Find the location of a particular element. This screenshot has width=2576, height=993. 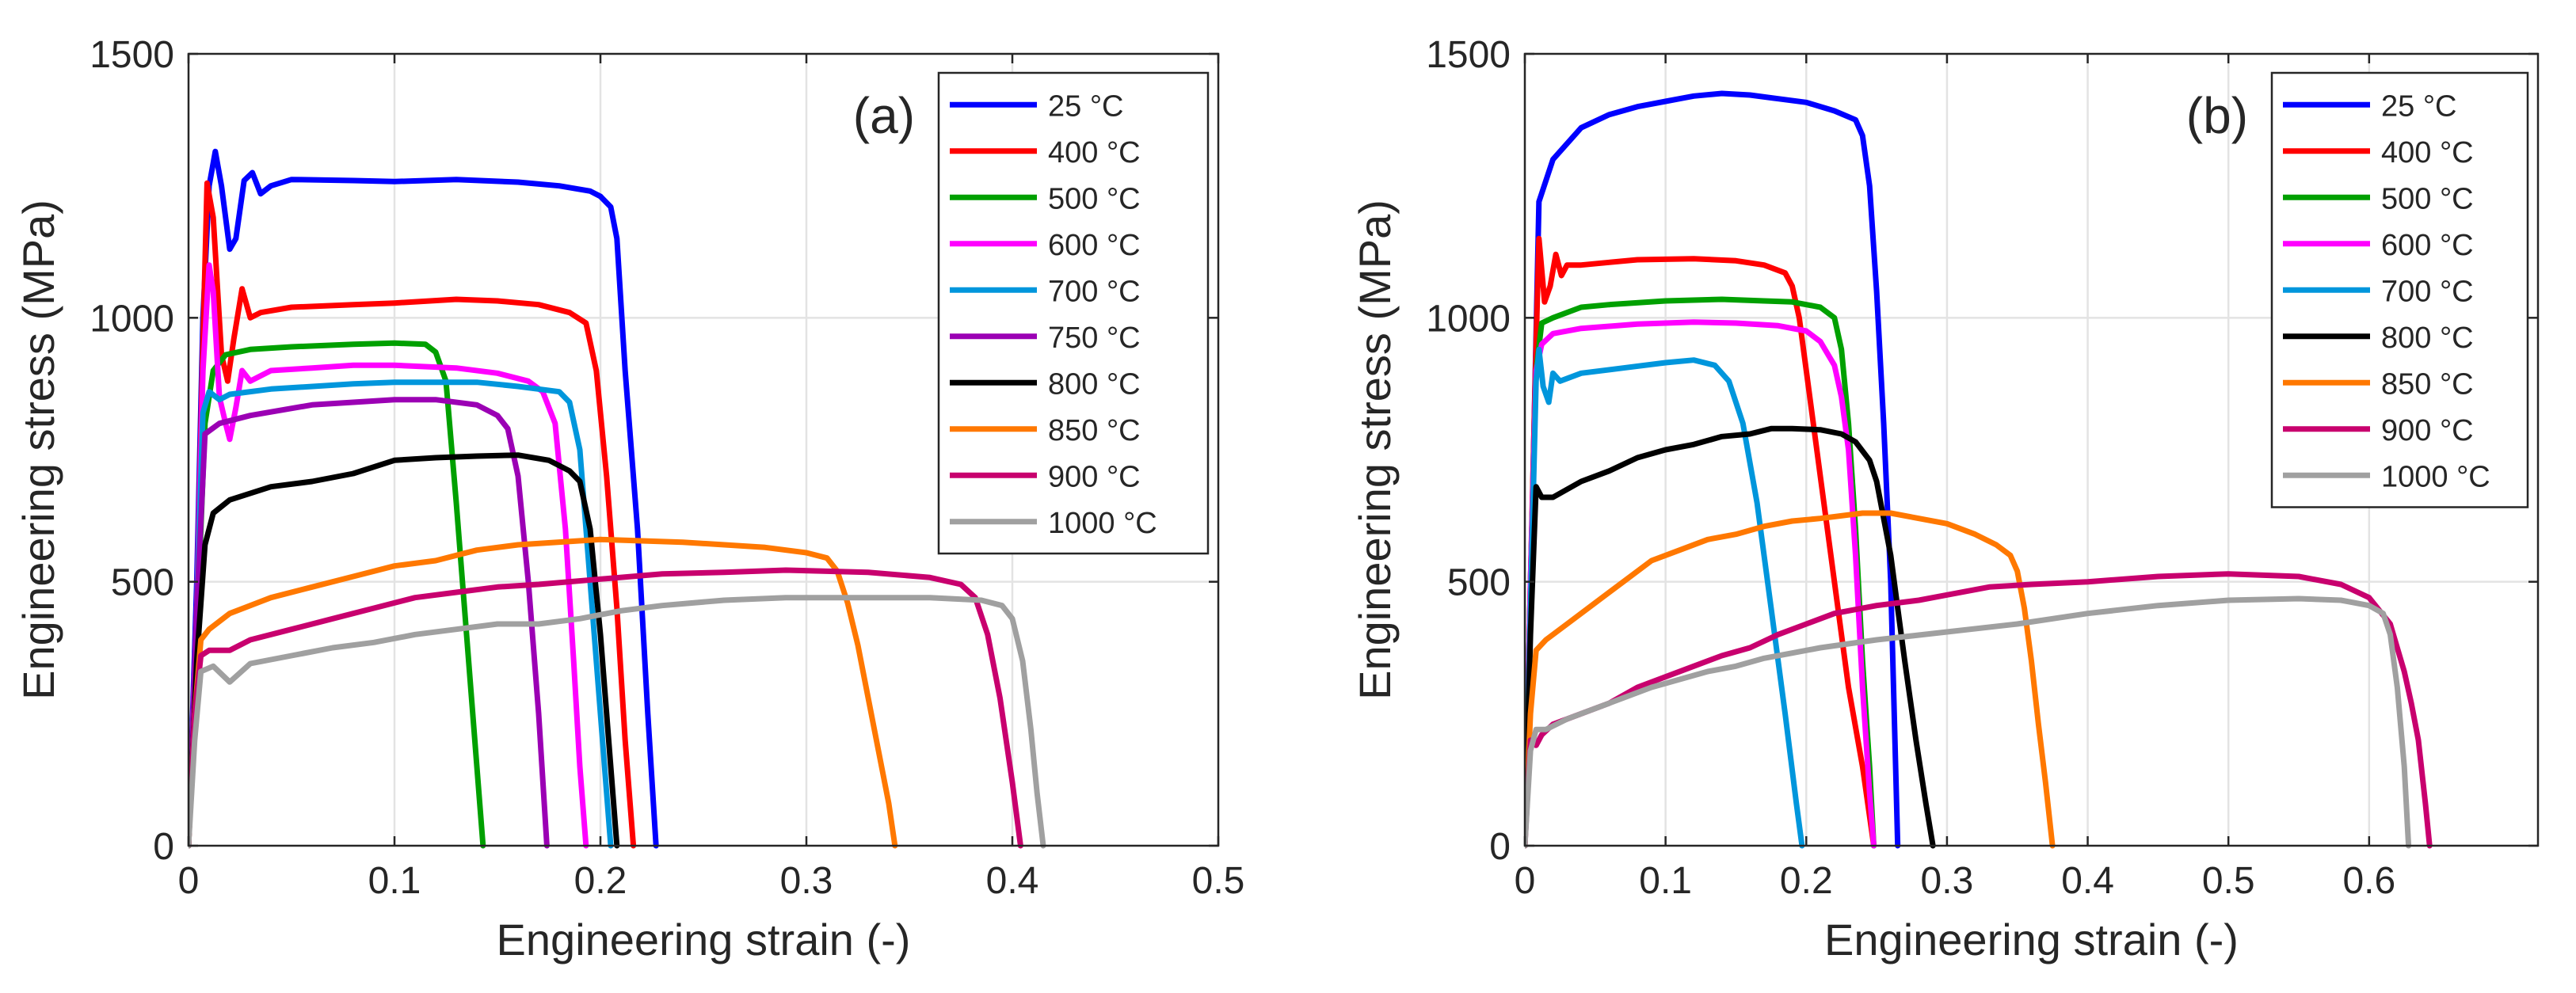

legend-item: 750 °C is located at coordinates (1046, 338).